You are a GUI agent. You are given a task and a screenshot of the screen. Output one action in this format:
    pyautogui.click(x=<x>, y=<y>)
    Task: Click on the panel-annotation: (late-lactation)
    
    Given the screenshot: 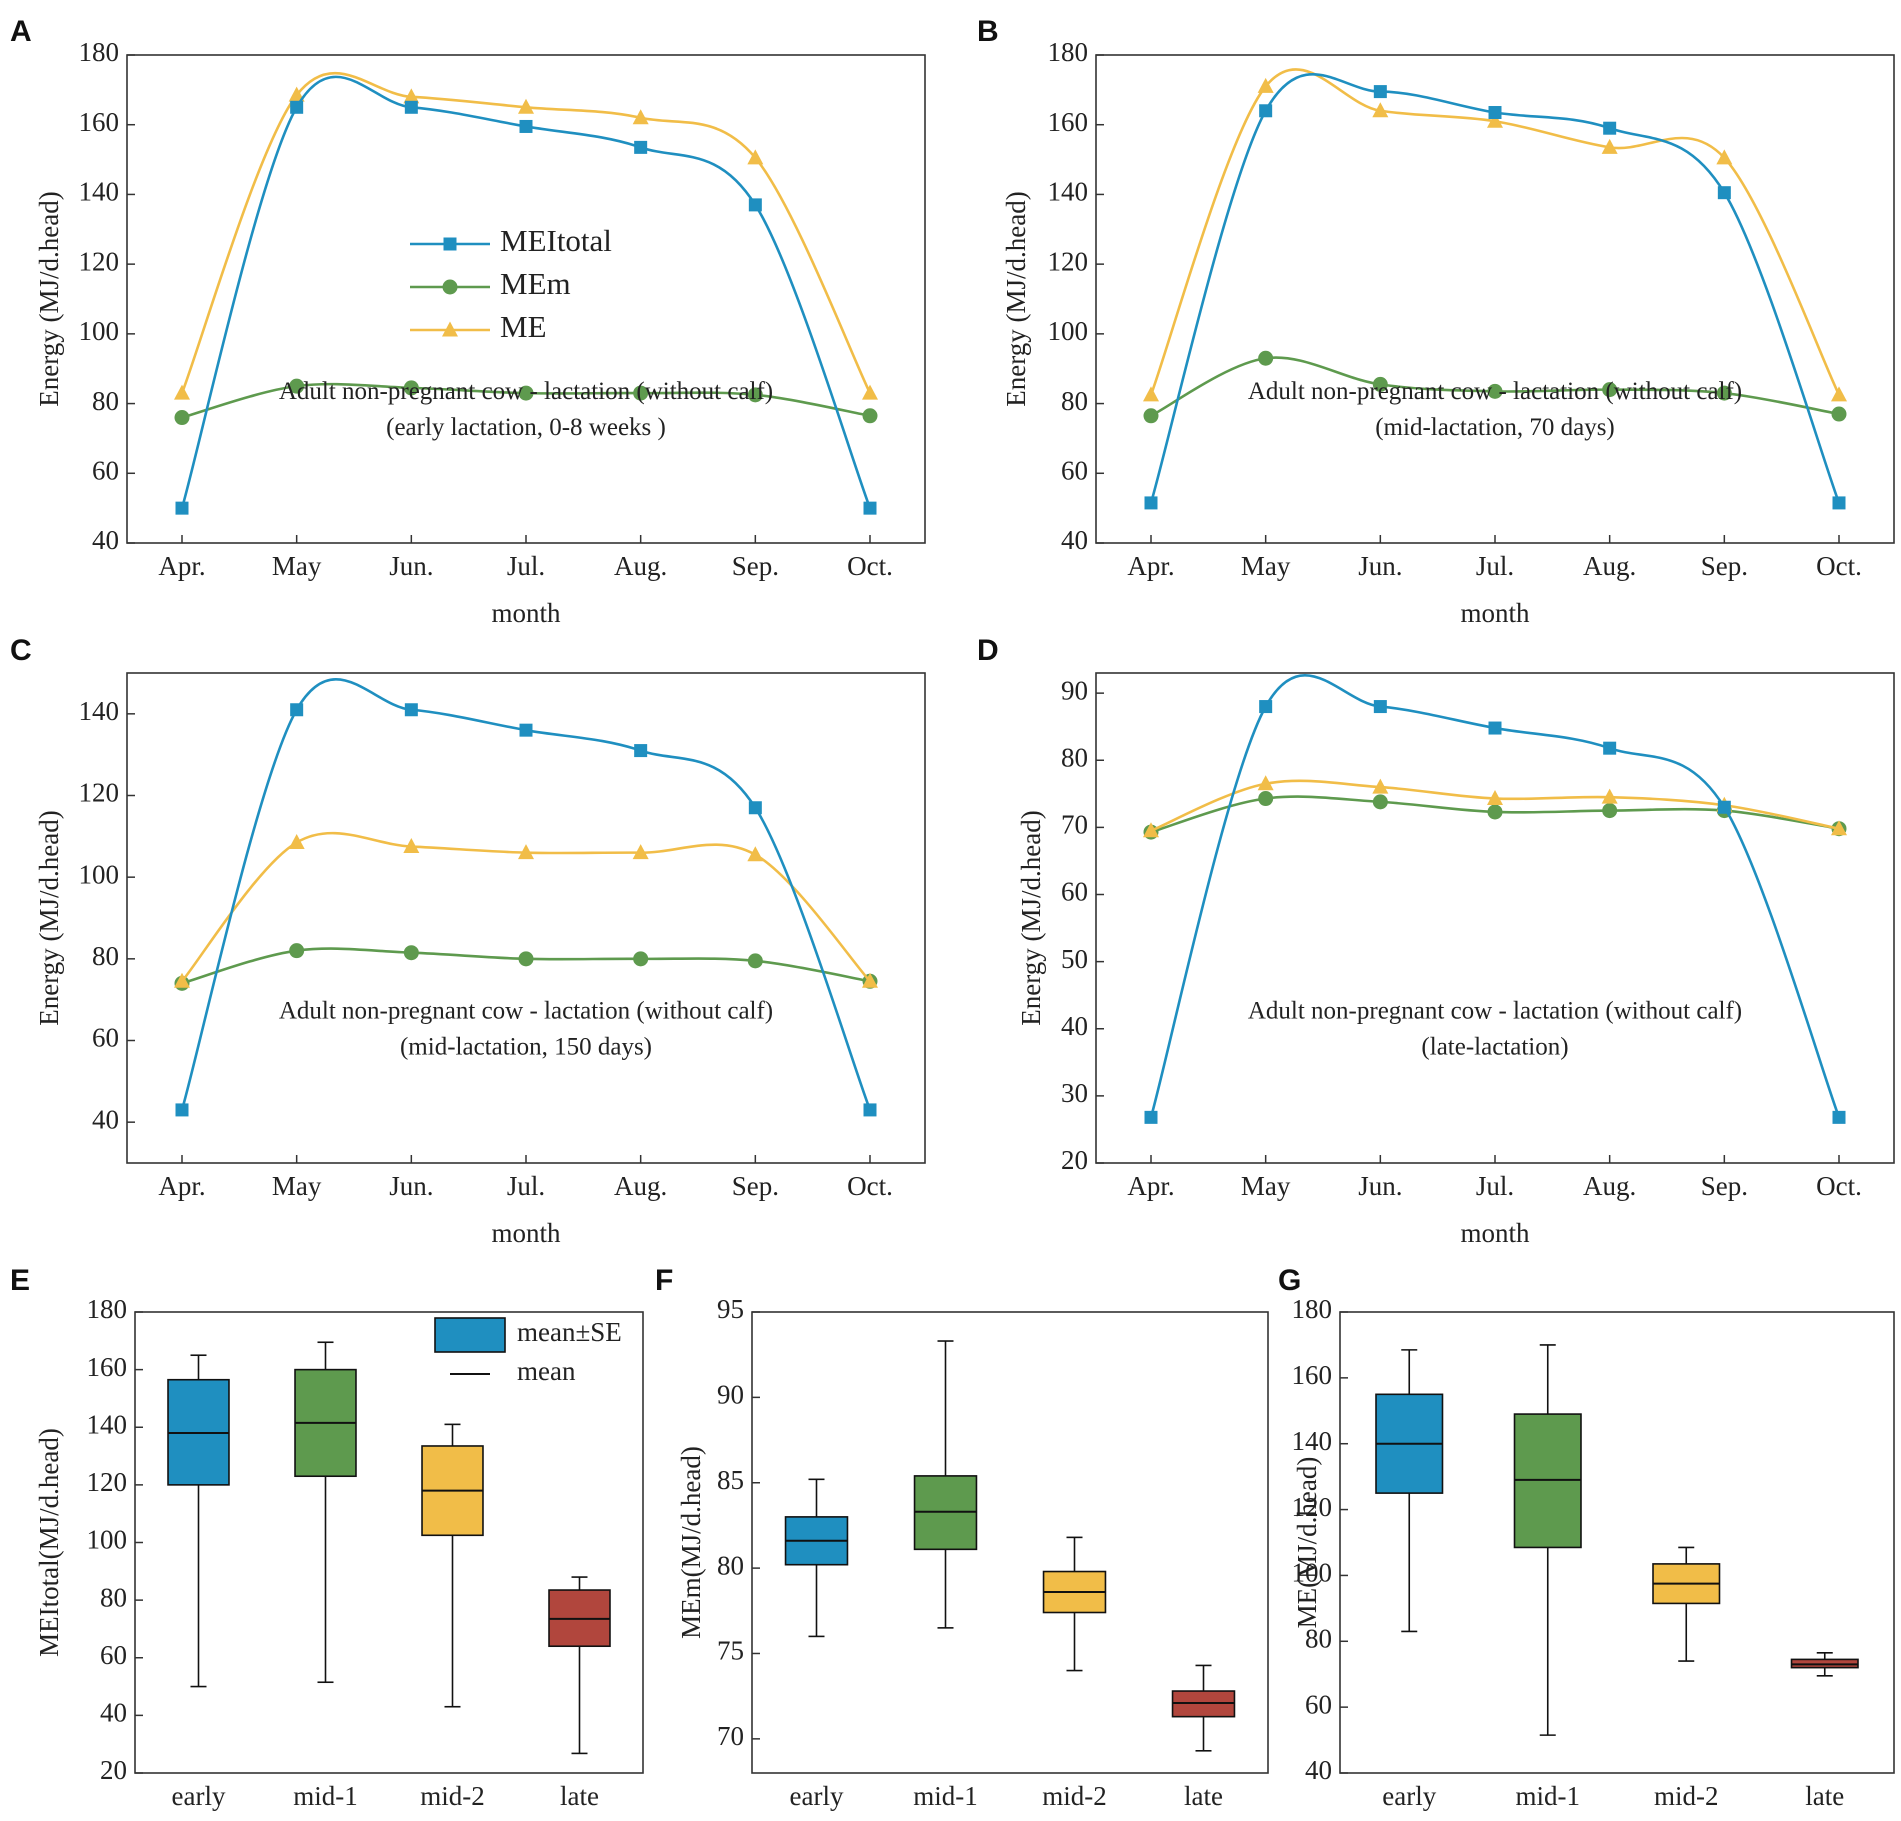 What is the action you would take?
    pyautogui.click(x=1494, y=1046)
    